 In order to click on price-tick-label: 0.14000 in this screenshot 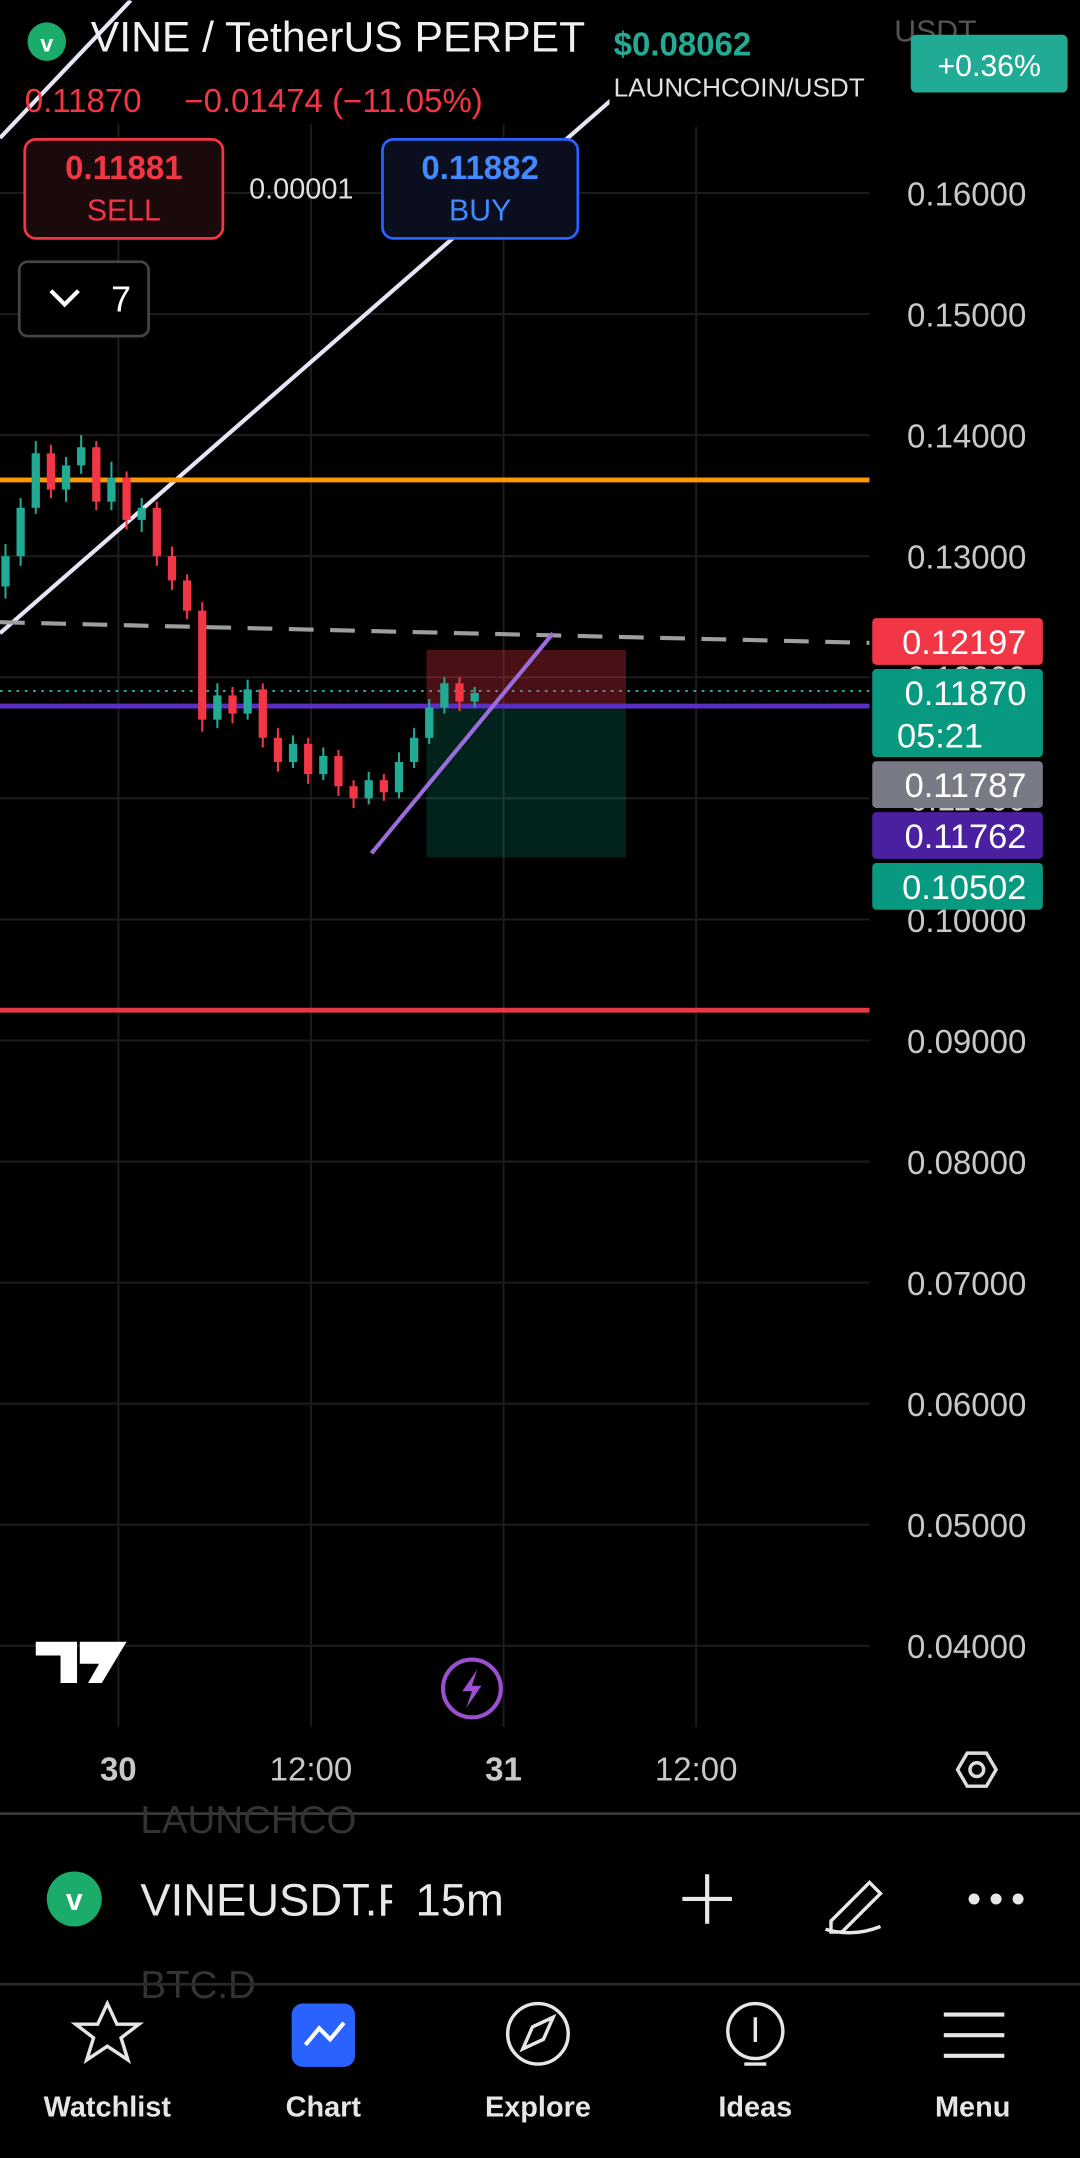, I will do `click(966, 436)`.